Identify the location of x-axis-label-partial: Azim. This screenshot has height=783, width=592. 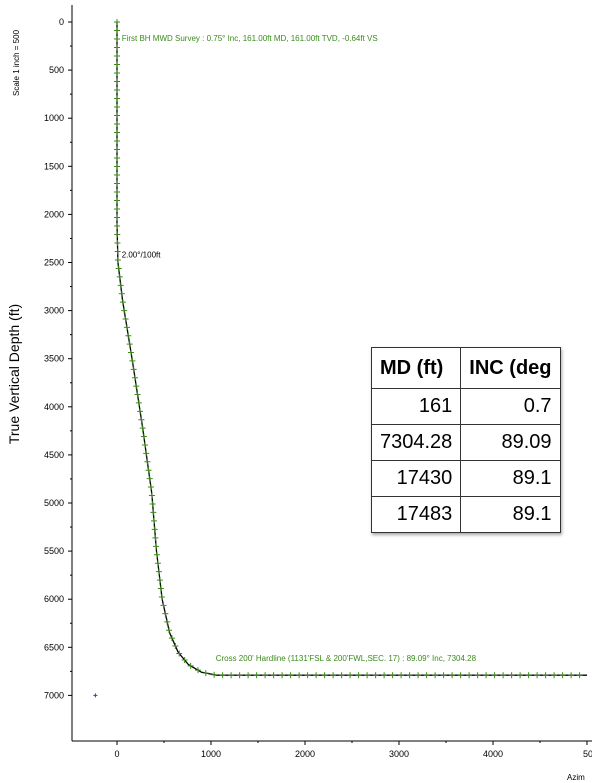
(576, 777).